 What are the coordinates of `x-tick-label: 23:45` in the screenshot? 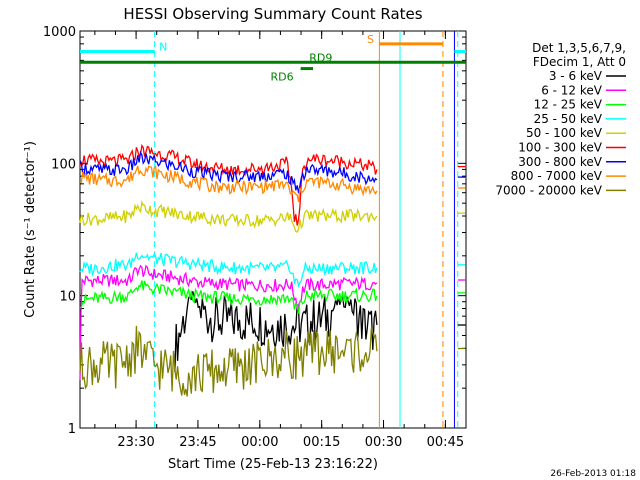 It's located at (197, 442).